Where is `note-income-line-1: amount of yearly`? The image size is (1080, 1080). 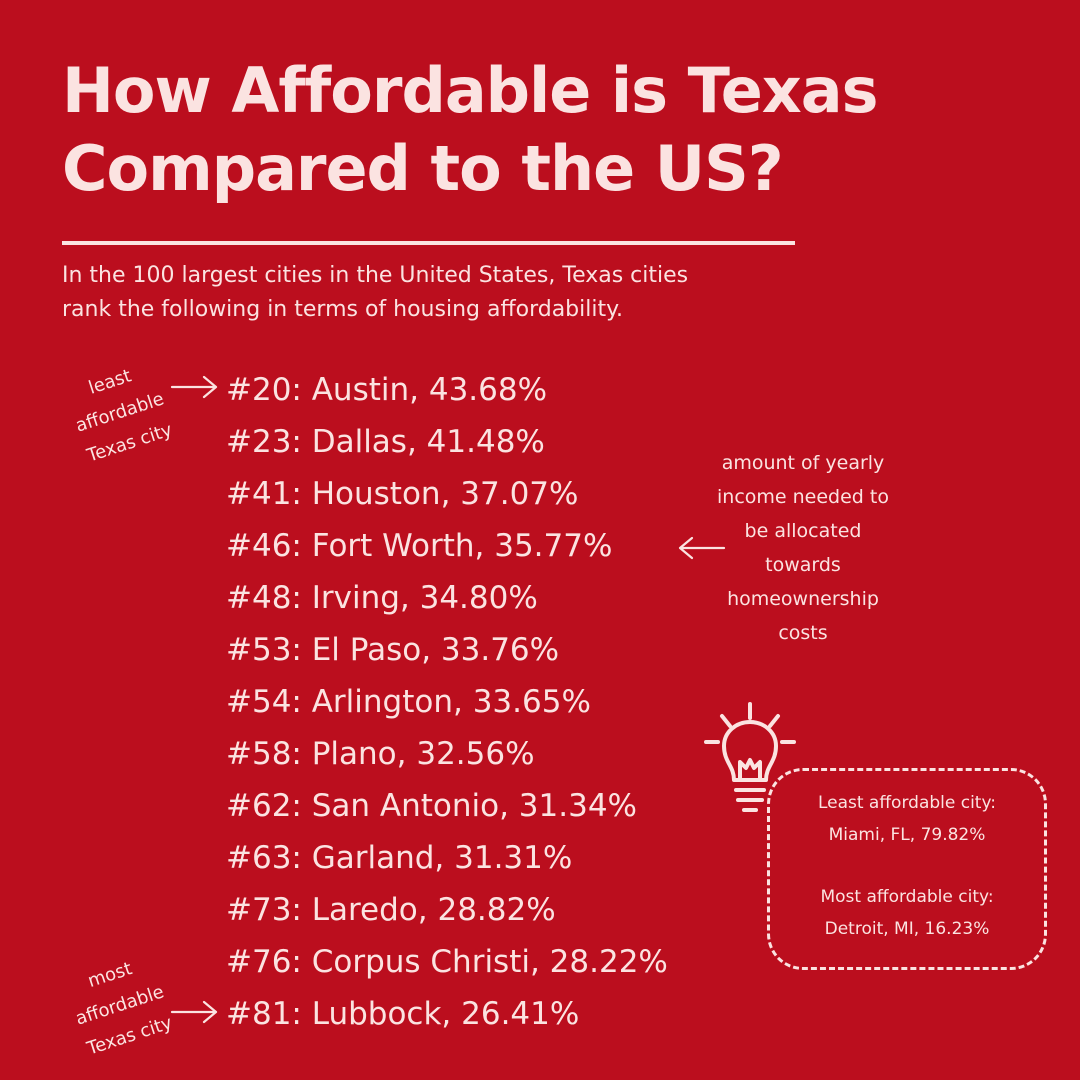 note-income-line-1: amount of yearly is located at coordinates (803, 463).